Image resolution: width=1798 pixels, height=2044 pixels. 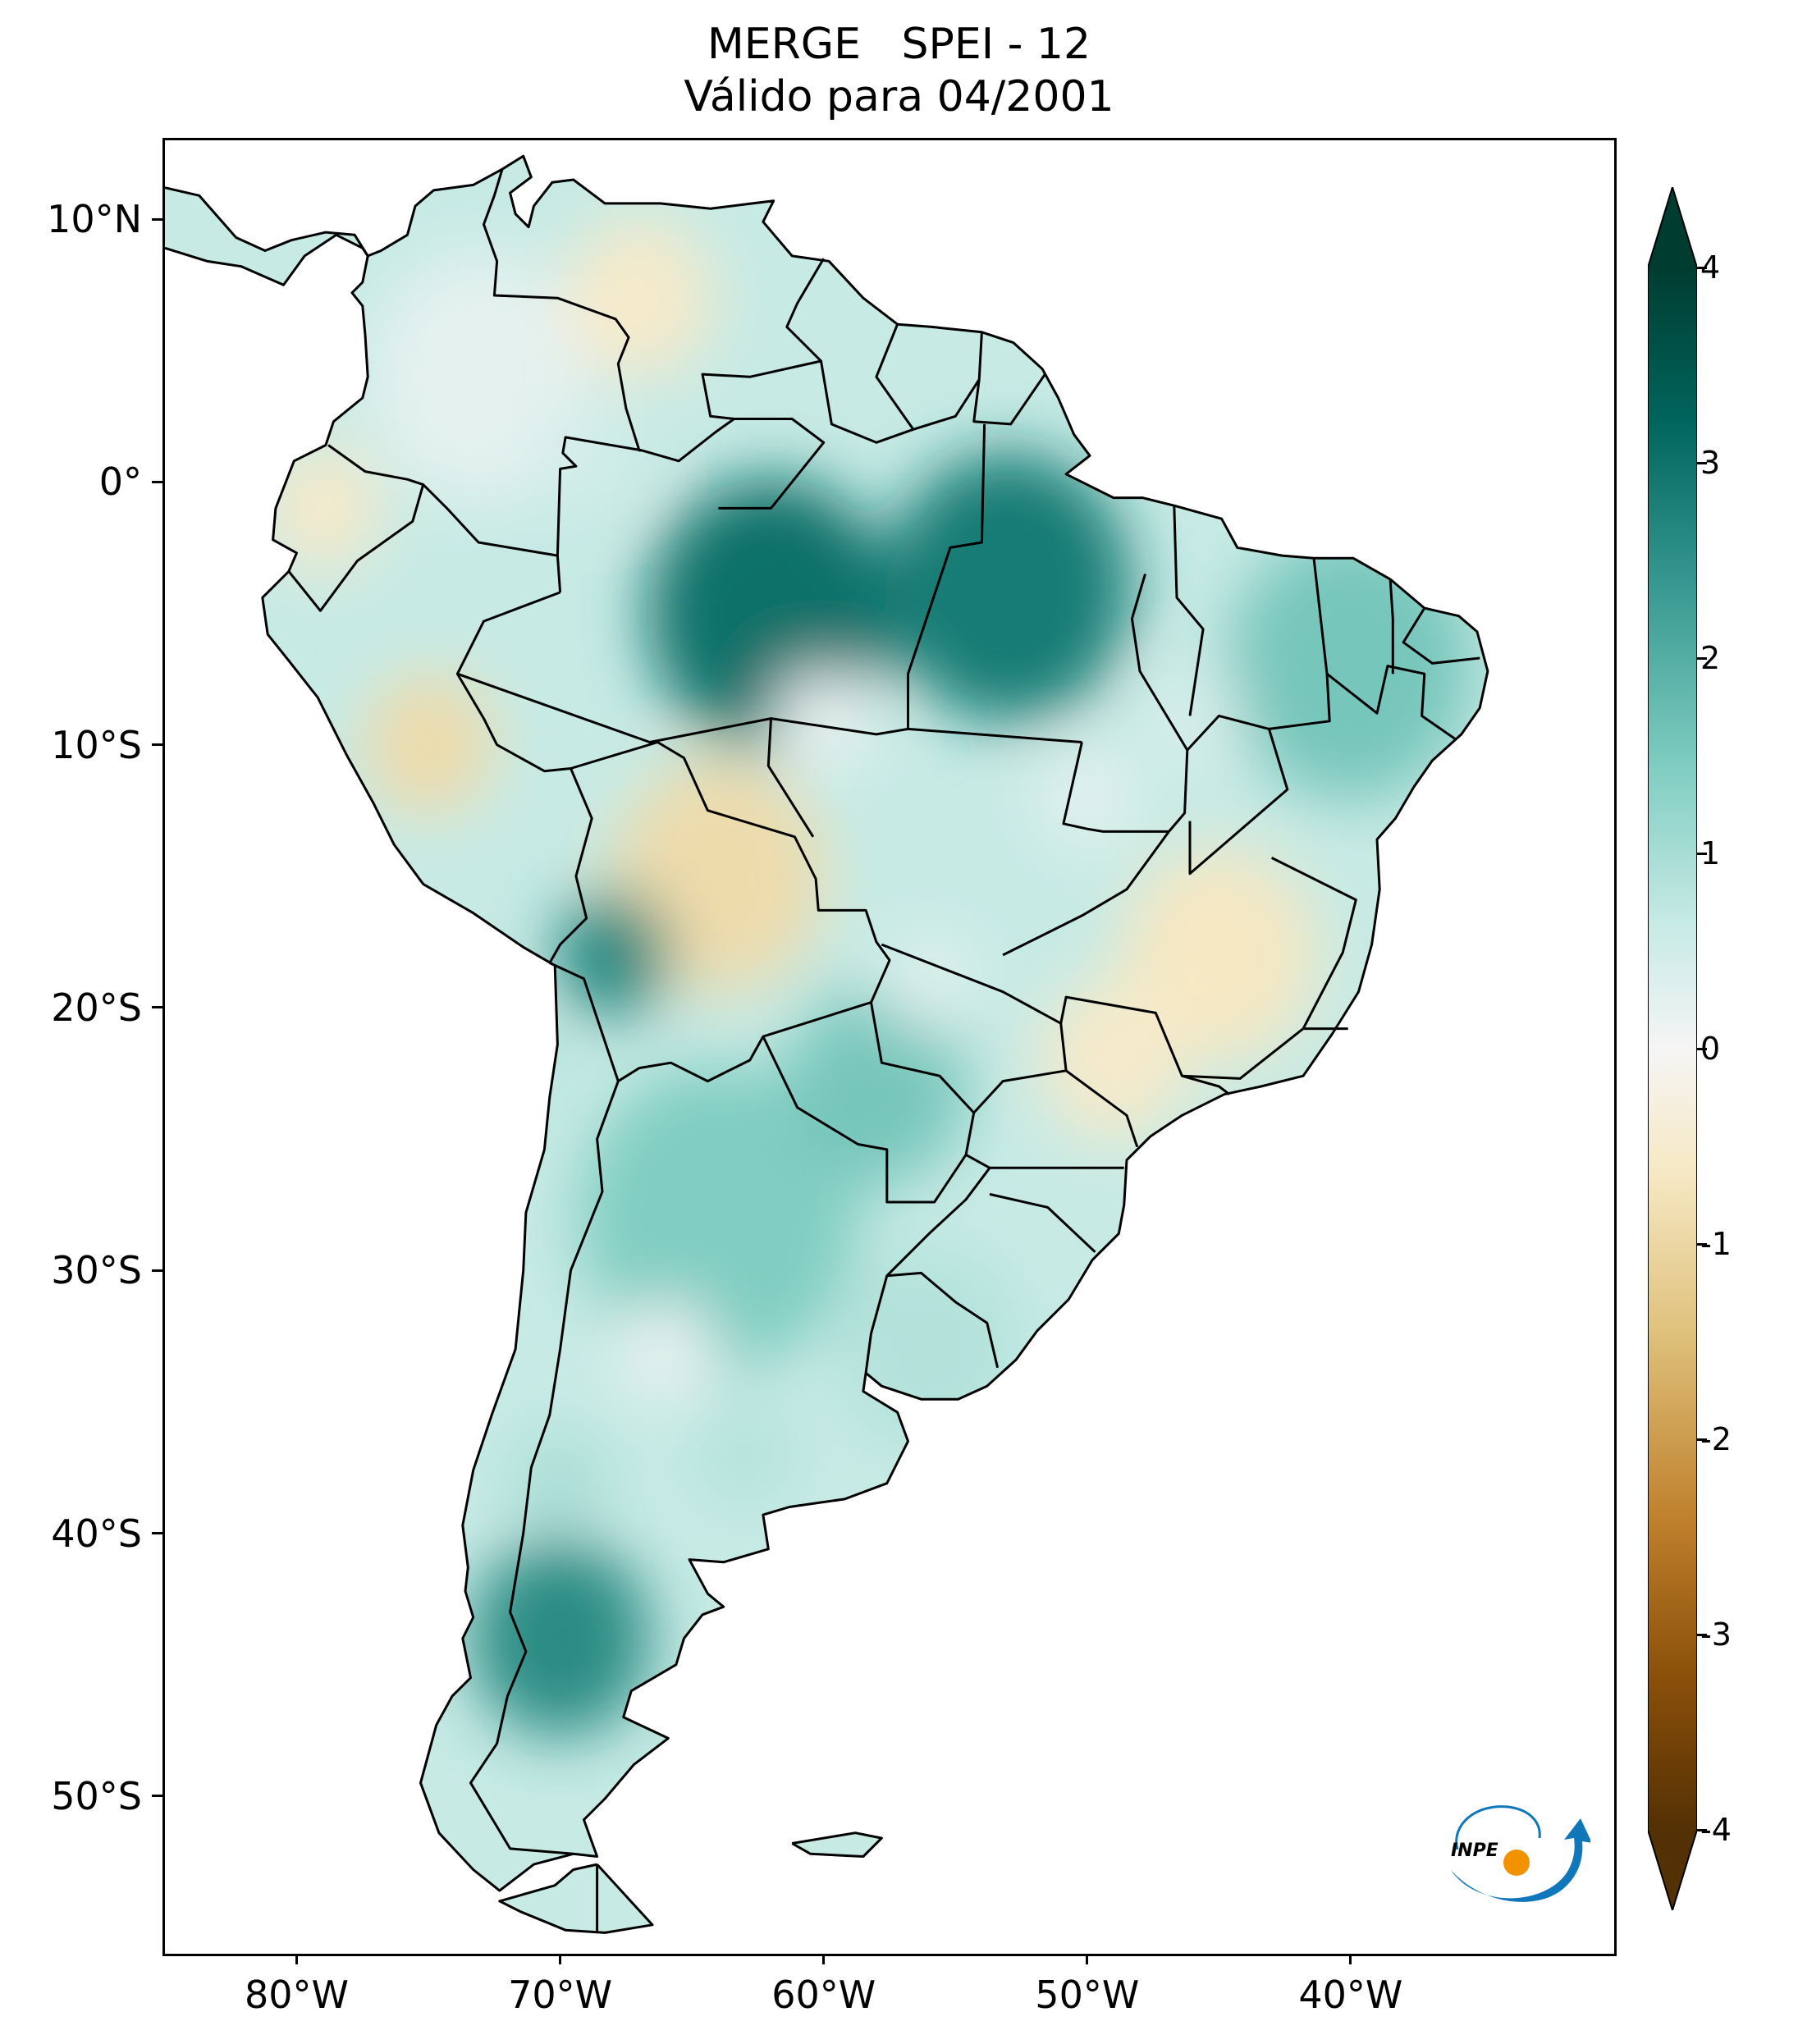 I want to click on lat-label: 20°S, so click(x=96, y=1007).